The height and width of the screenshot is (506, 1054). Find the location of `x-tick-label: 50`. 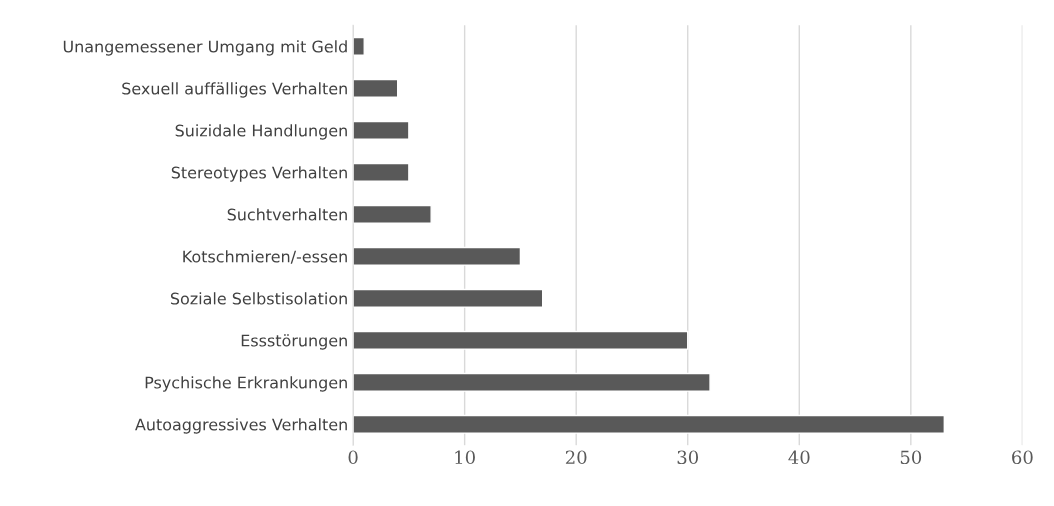

x-tick-label: 50 is located at coordinates (911, 457).